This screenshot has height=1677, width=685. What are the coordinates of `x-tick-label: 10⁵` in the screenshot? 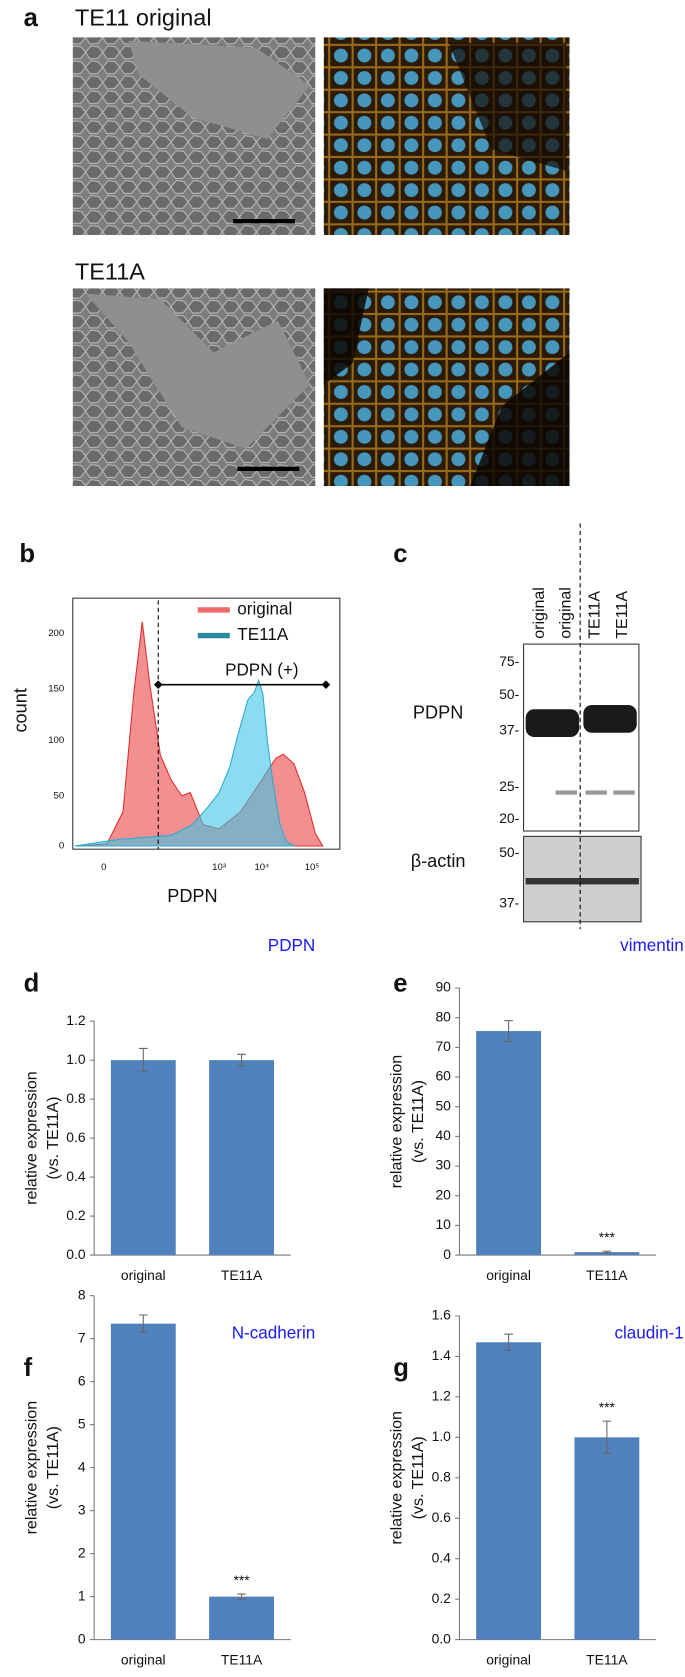 It's located at (312, 867).